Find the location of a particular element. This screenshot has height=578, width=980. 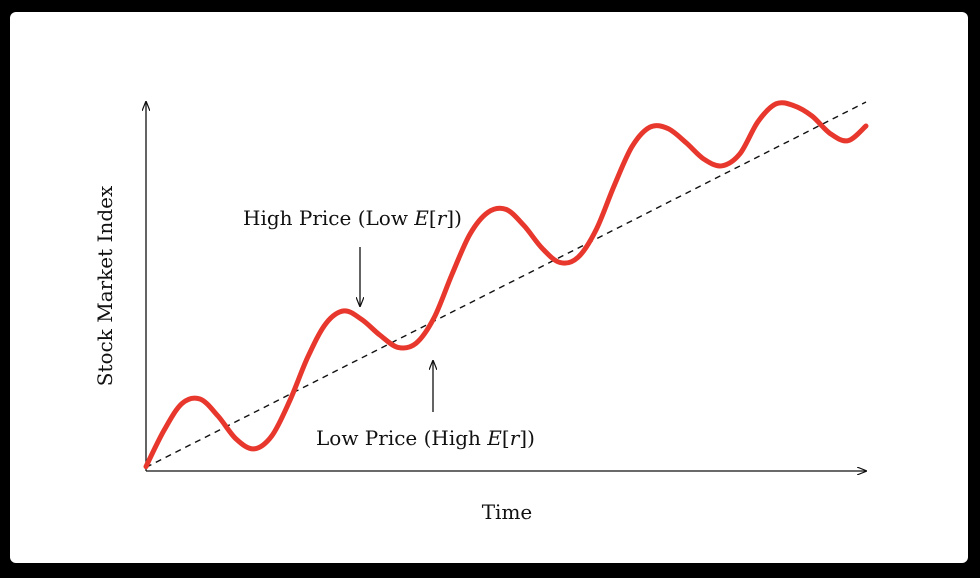

annotation-high-price-label: High Price (Low E[r]) is located at coordinates (352, 218).